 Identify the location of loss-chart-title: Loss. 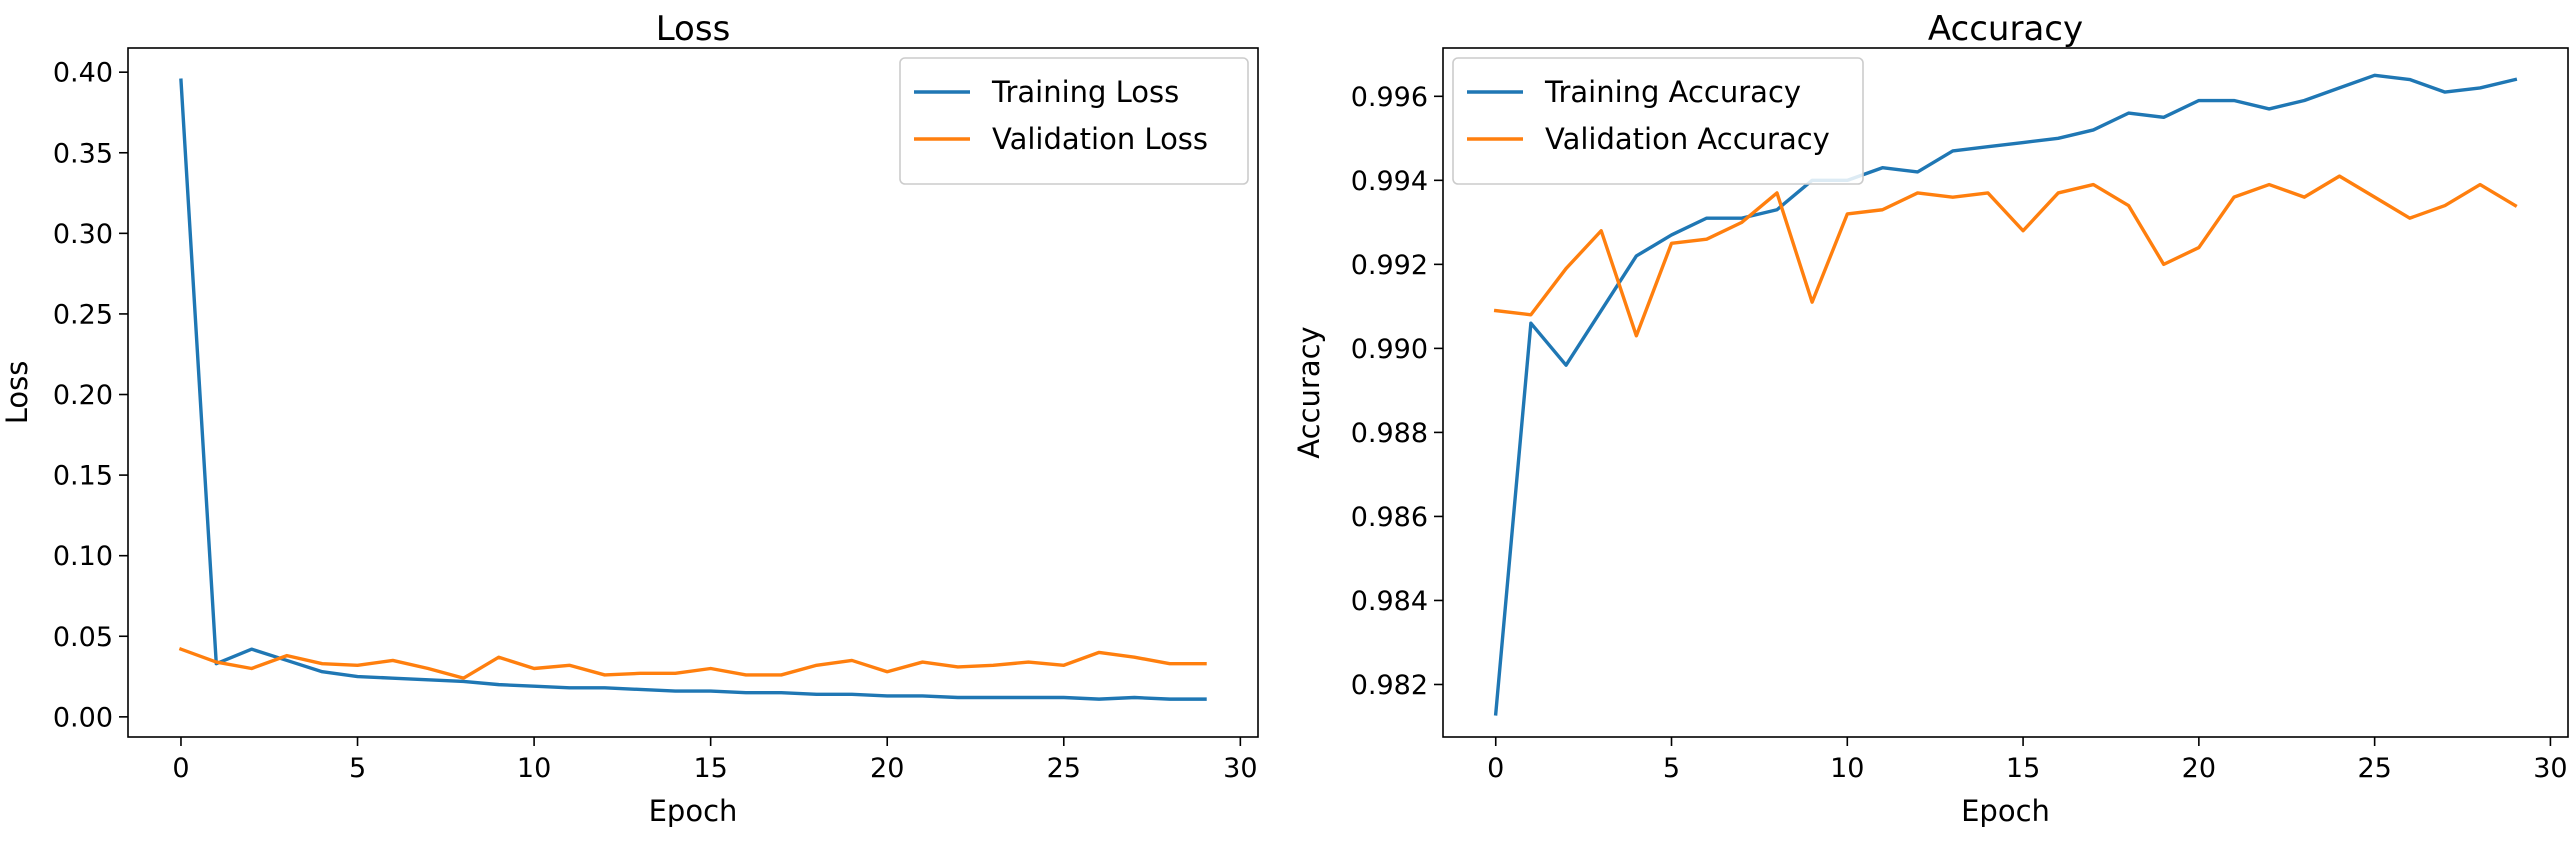
(693, 29).